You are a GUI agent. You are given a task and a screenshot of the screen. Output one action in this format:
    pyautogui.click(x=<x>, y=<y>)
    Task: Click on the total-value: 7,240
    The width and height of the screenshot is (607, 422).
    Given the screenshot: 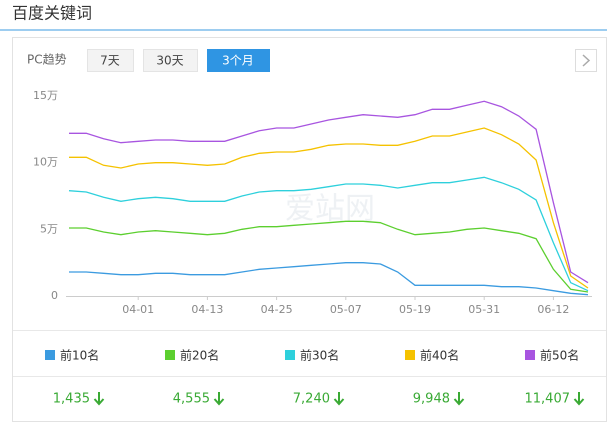 What is the action you would take?
    pyautogui.click(x=311, y=399)
    